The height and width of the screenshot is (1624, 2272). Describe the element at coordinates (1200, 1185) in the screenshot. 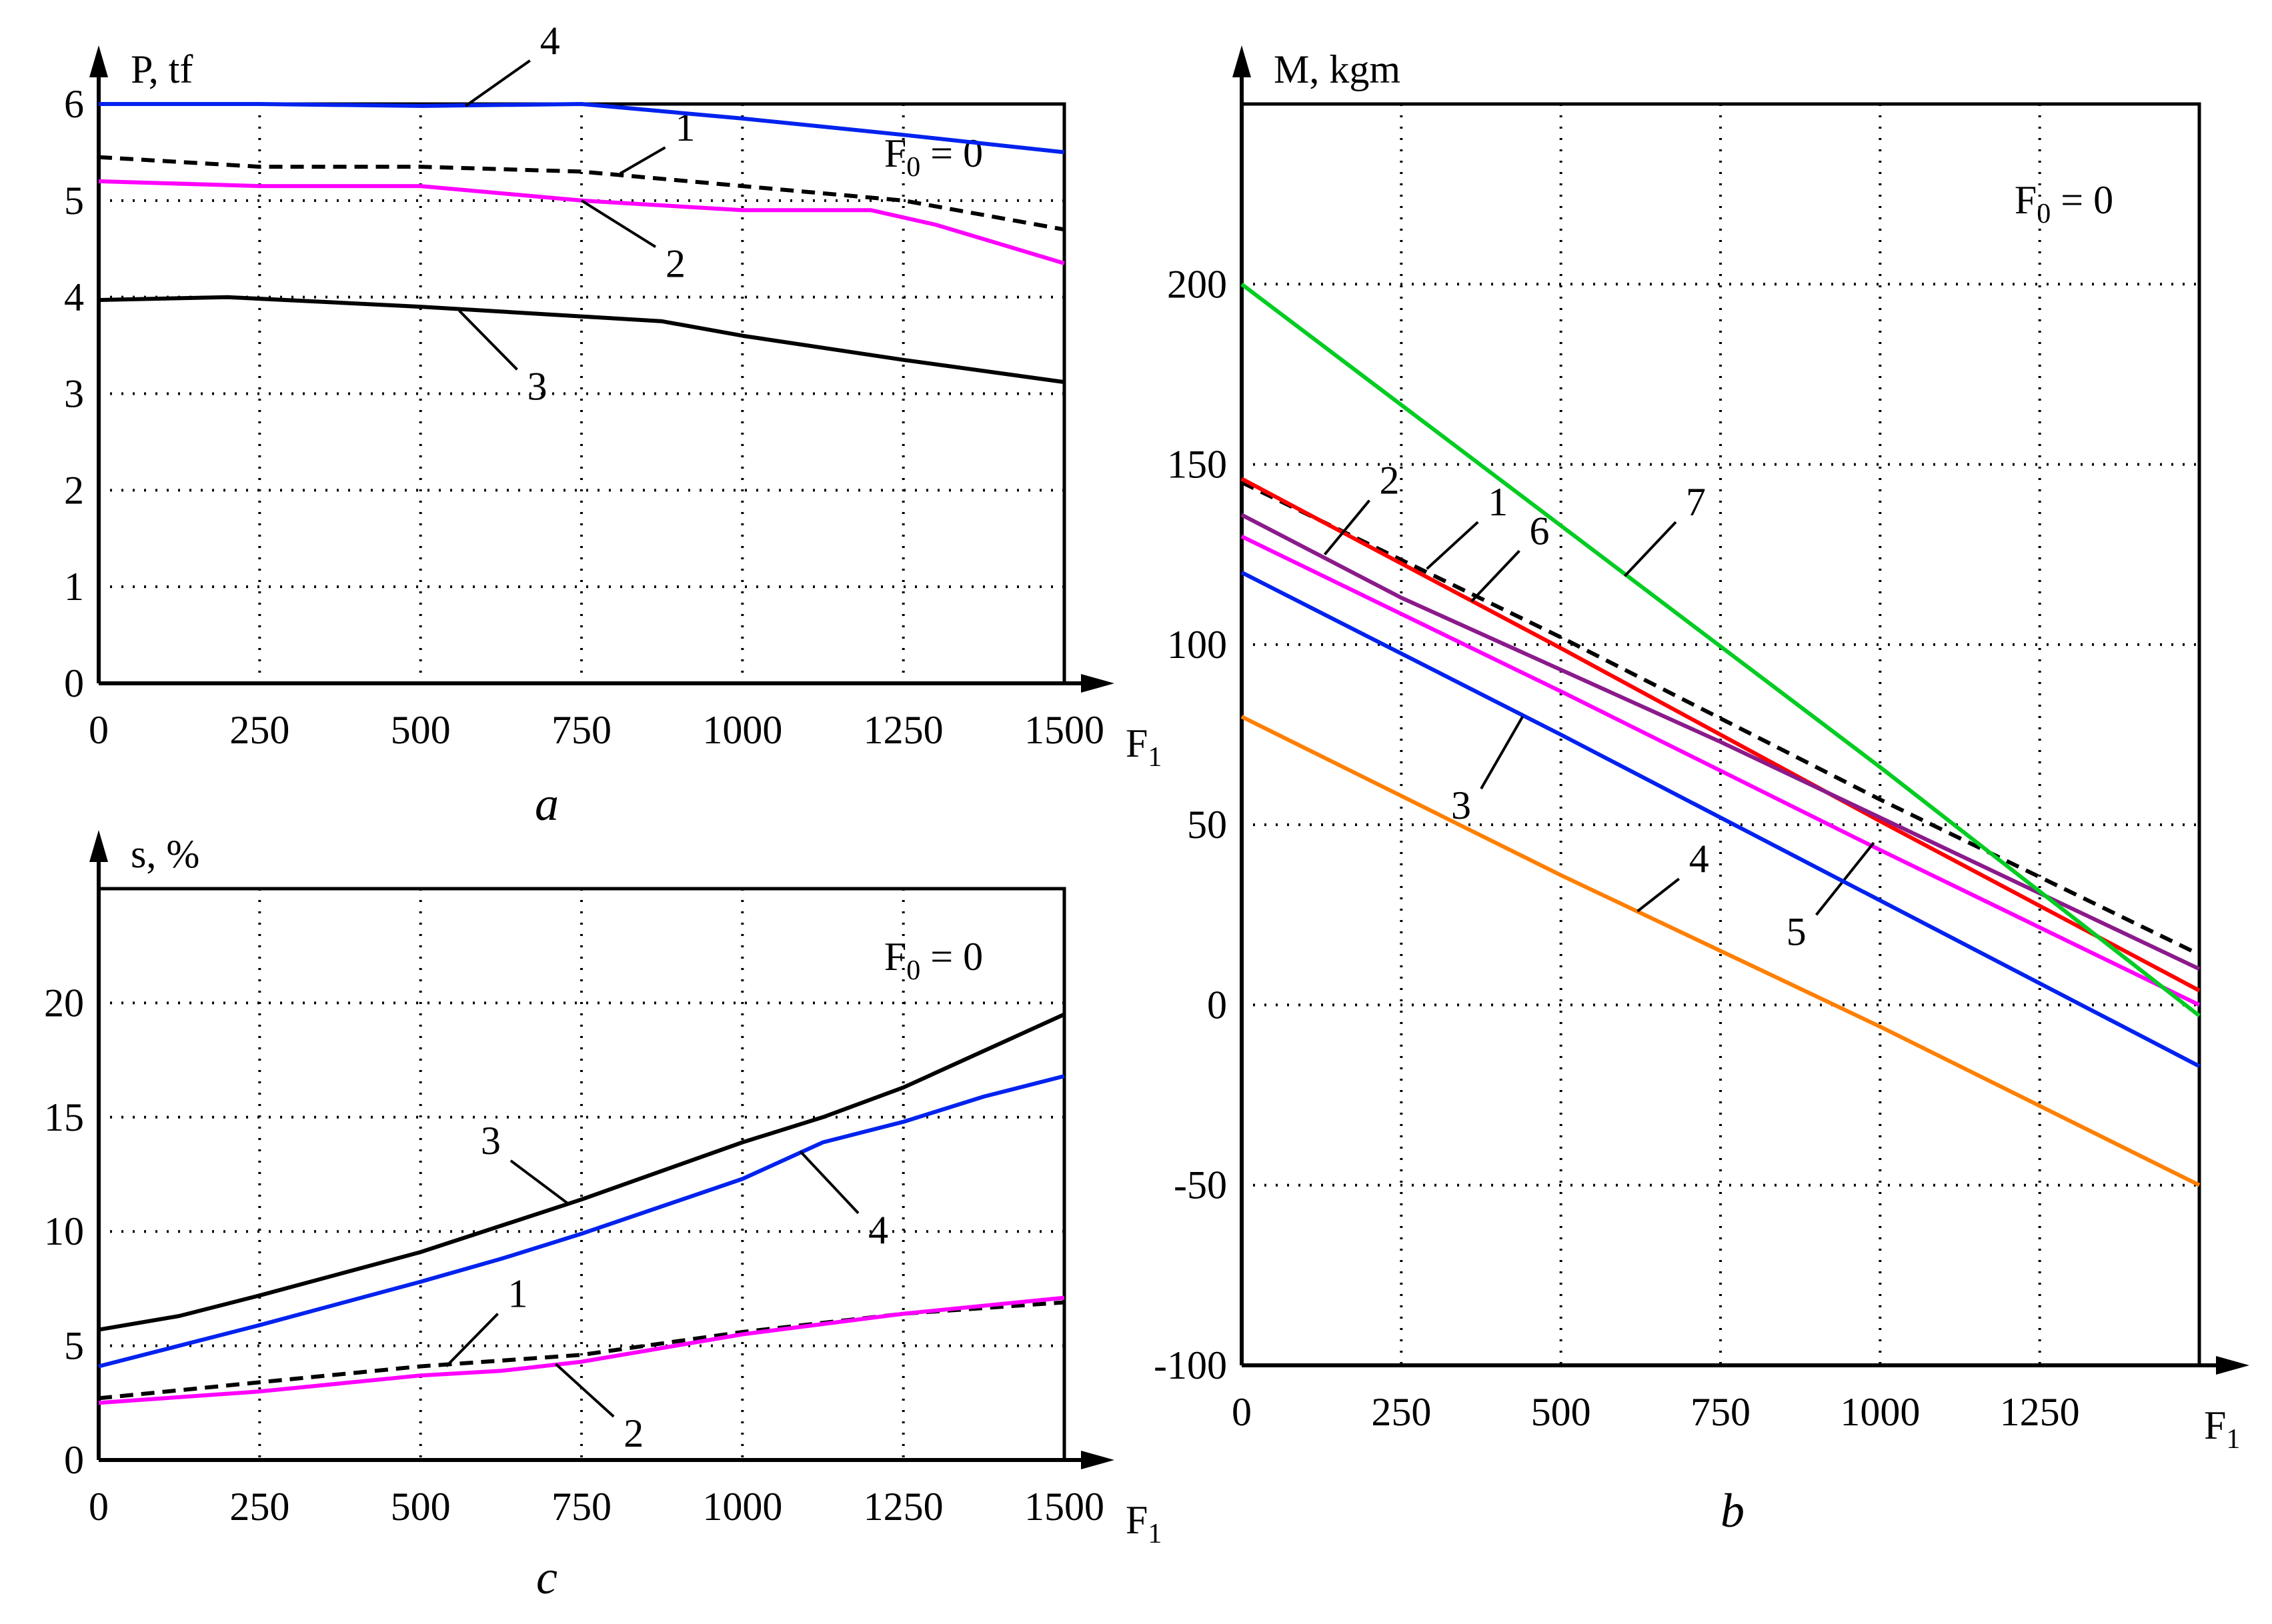

I see `y-tick-label: -50` at that location.